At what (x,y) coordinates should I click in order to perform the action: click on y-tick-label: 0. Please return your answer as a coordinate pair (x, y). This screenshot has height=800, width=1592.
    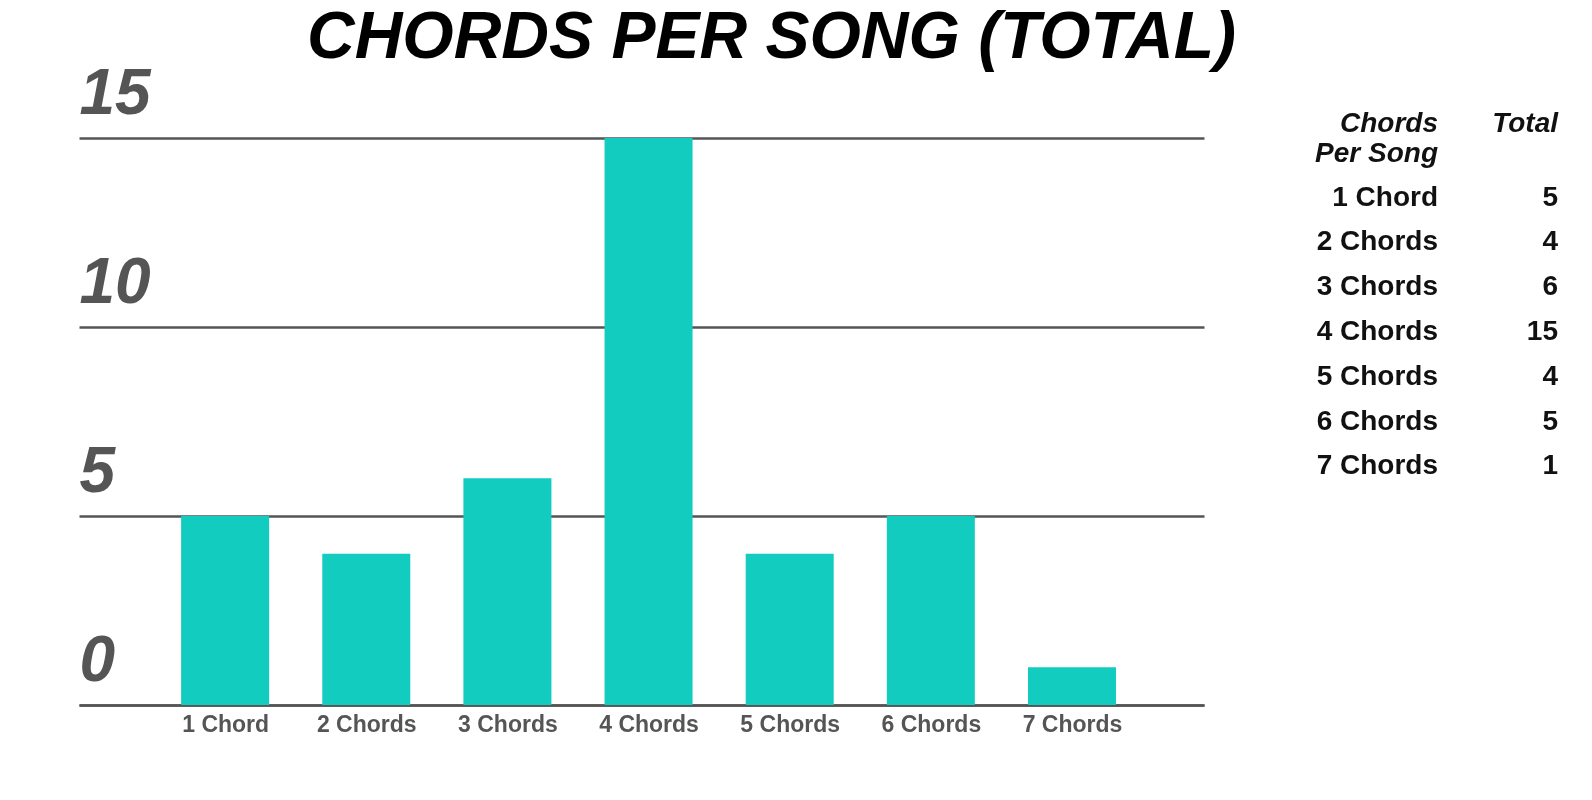
    Looking at the image, I should click on (97, 658).